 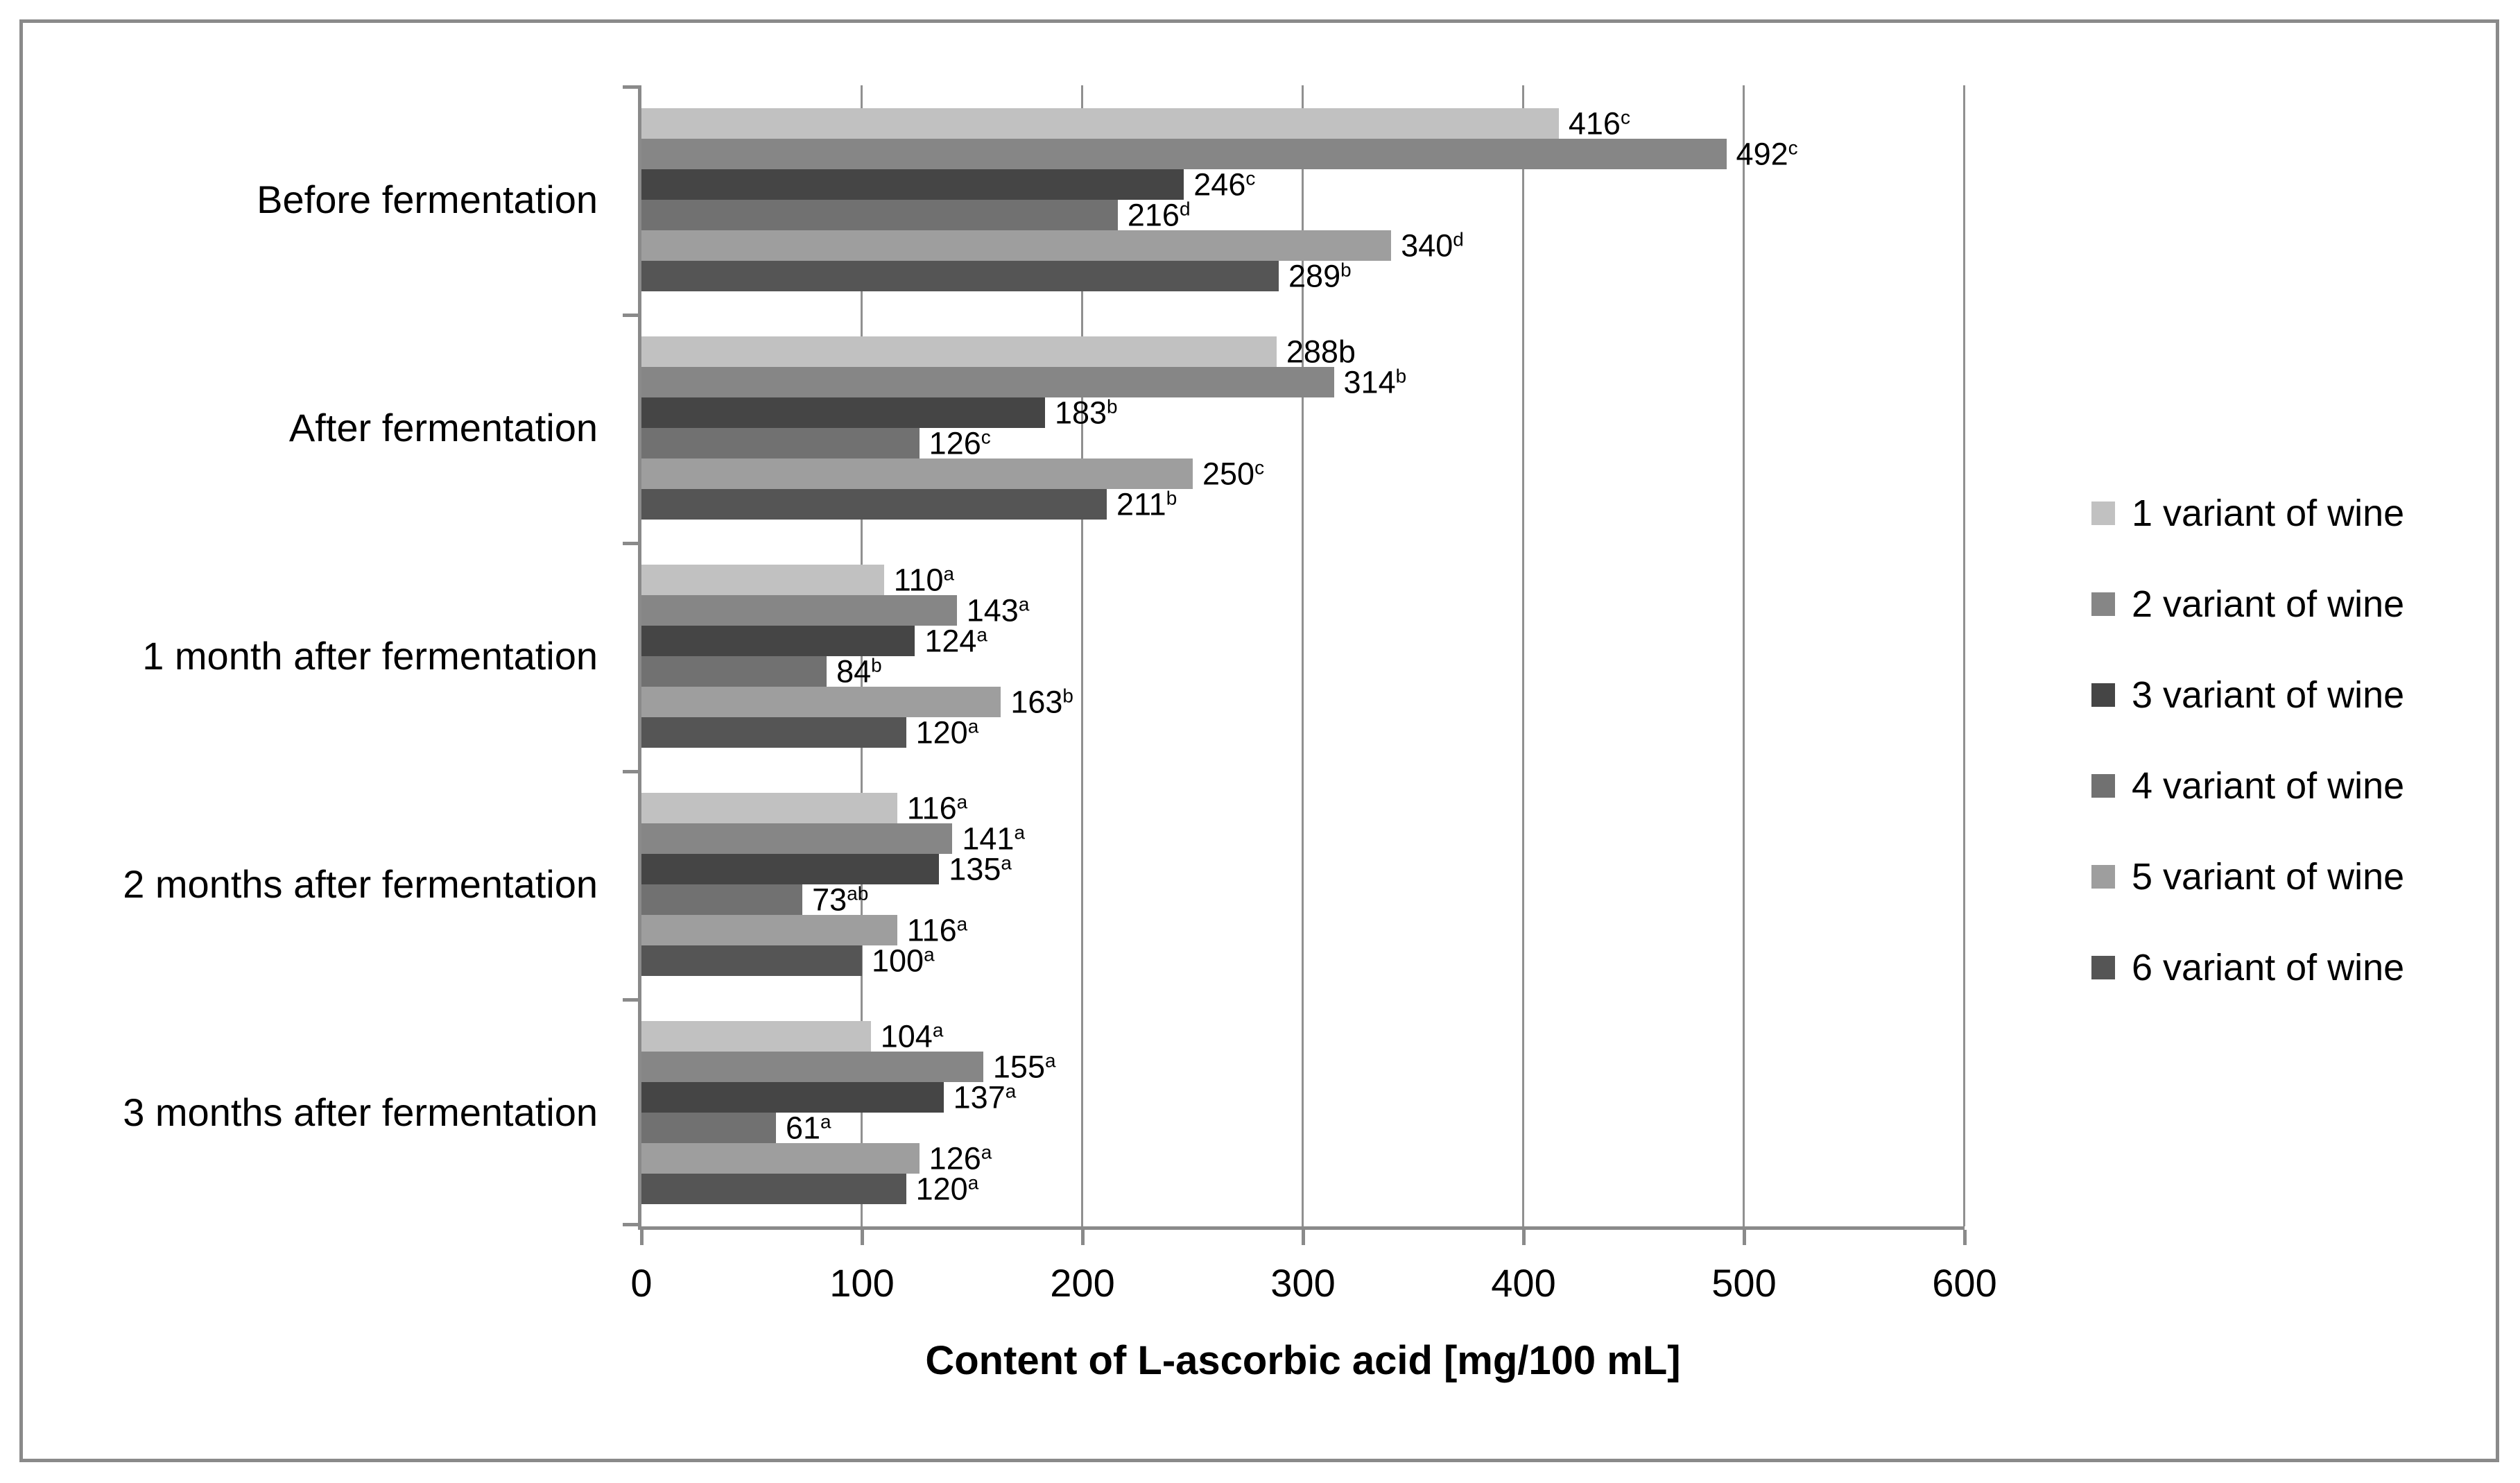 I want to click on bar-label: 246c, so click(x=1225, y=184).